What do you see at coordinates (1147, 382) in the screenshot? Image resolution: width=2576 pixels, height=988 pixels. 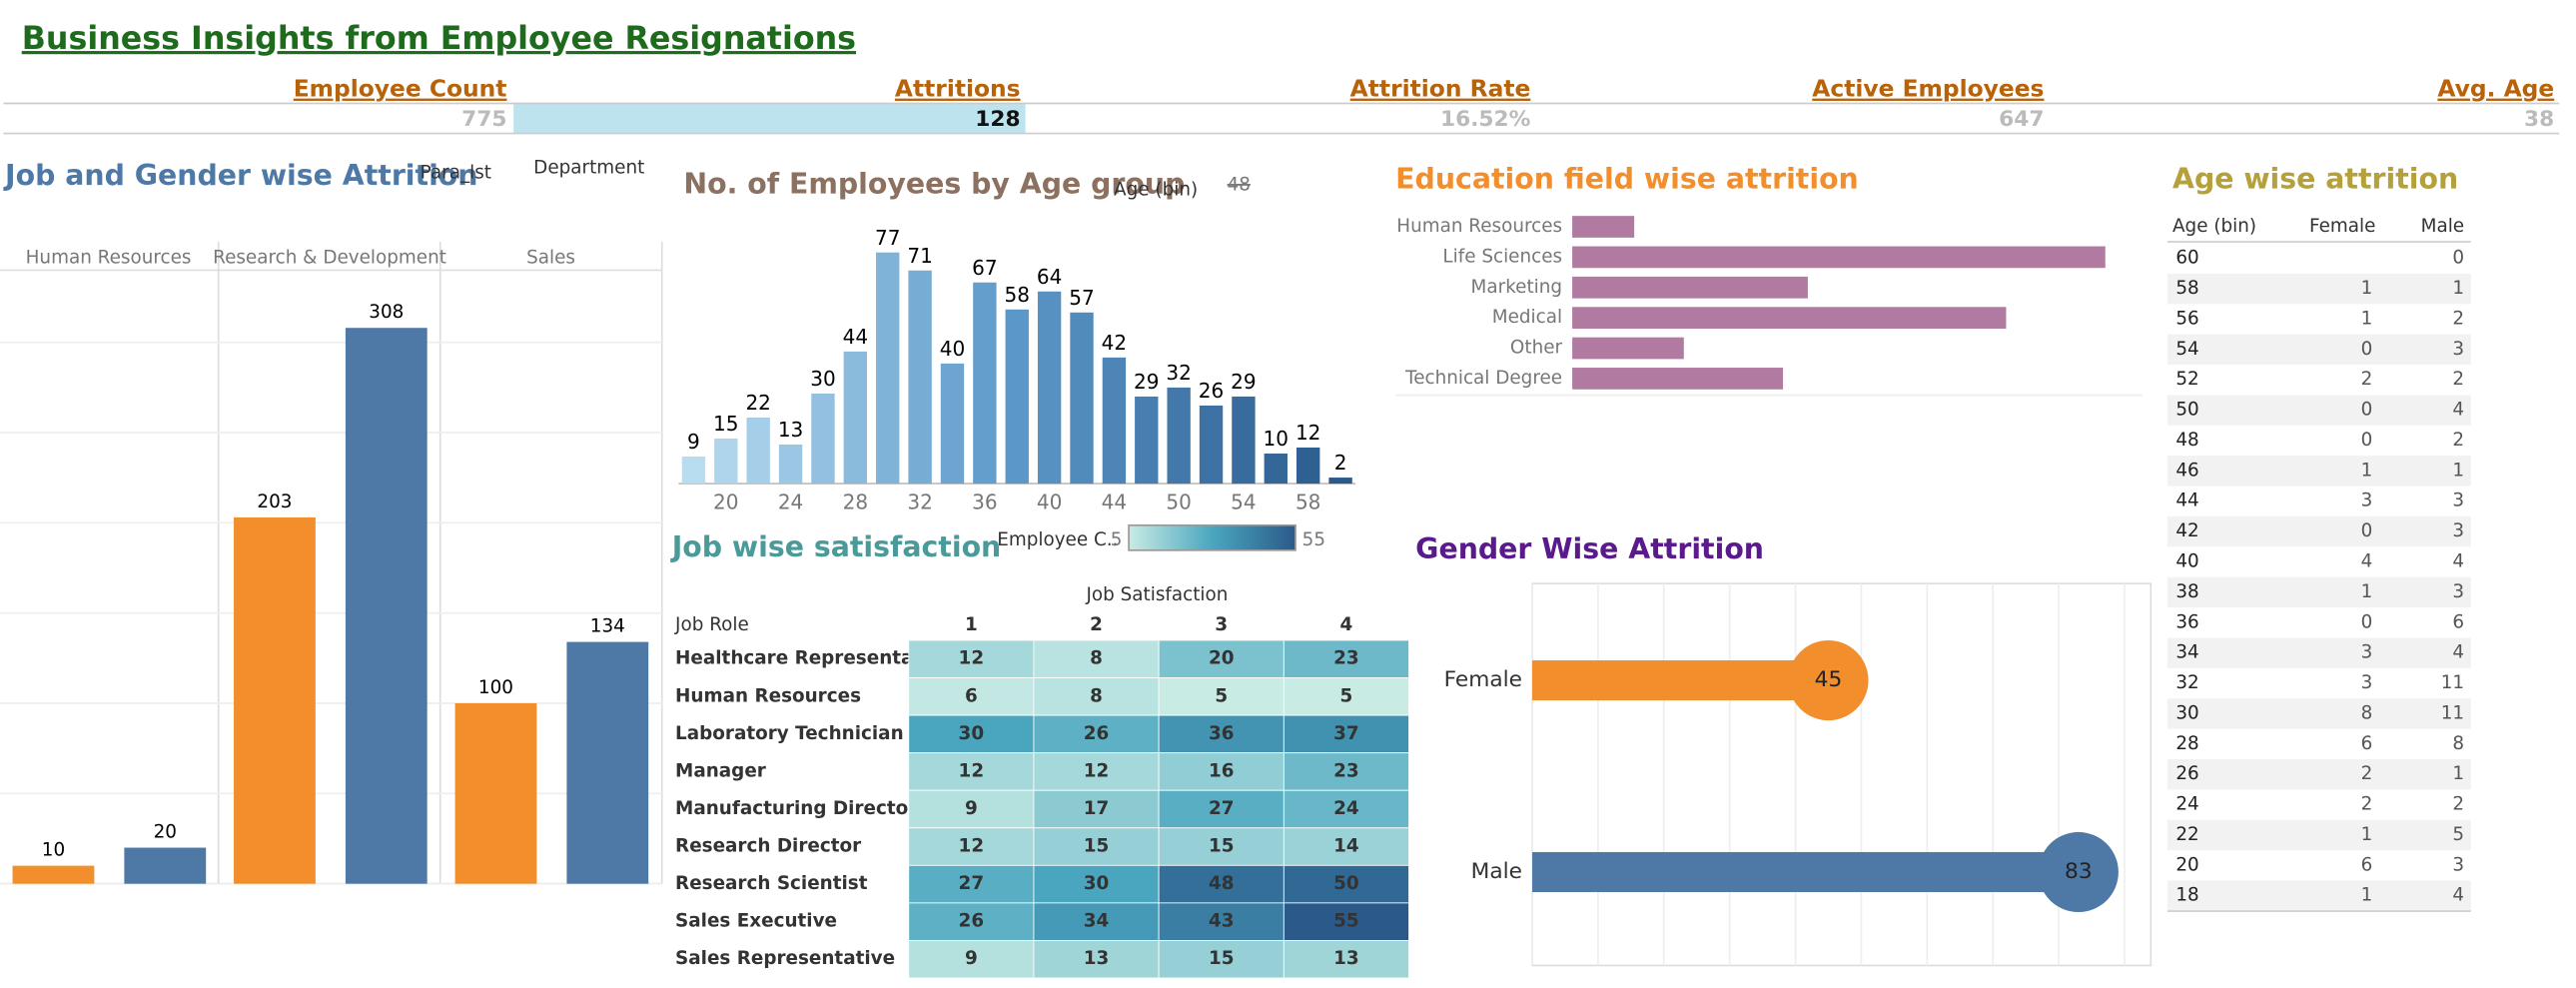 I see `data-label: 29` at bounding box center [1147, 382].